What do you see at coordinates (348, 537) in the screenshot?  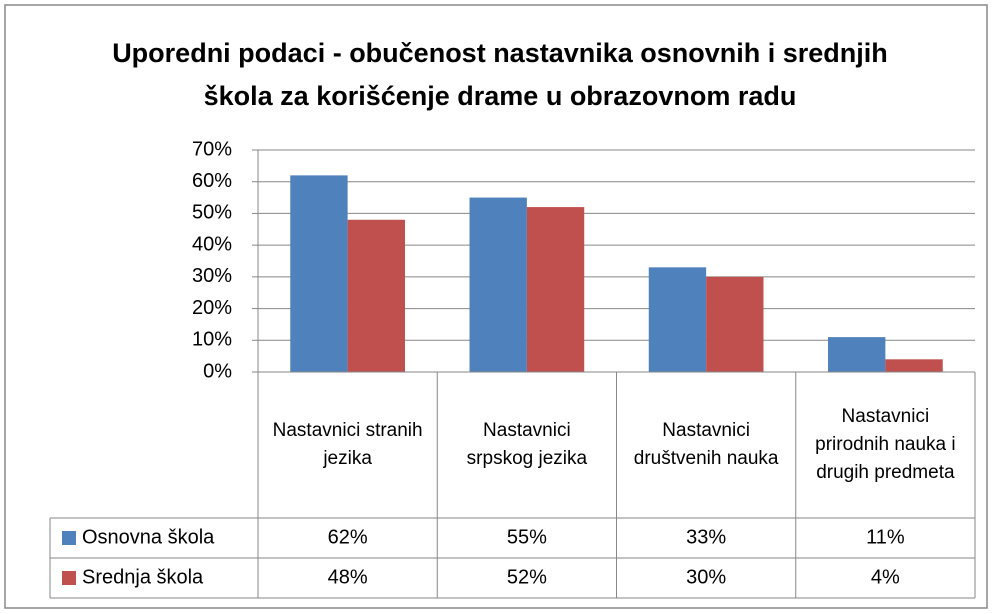 I see `value-label: 62%` at bounding box center [348, 537].